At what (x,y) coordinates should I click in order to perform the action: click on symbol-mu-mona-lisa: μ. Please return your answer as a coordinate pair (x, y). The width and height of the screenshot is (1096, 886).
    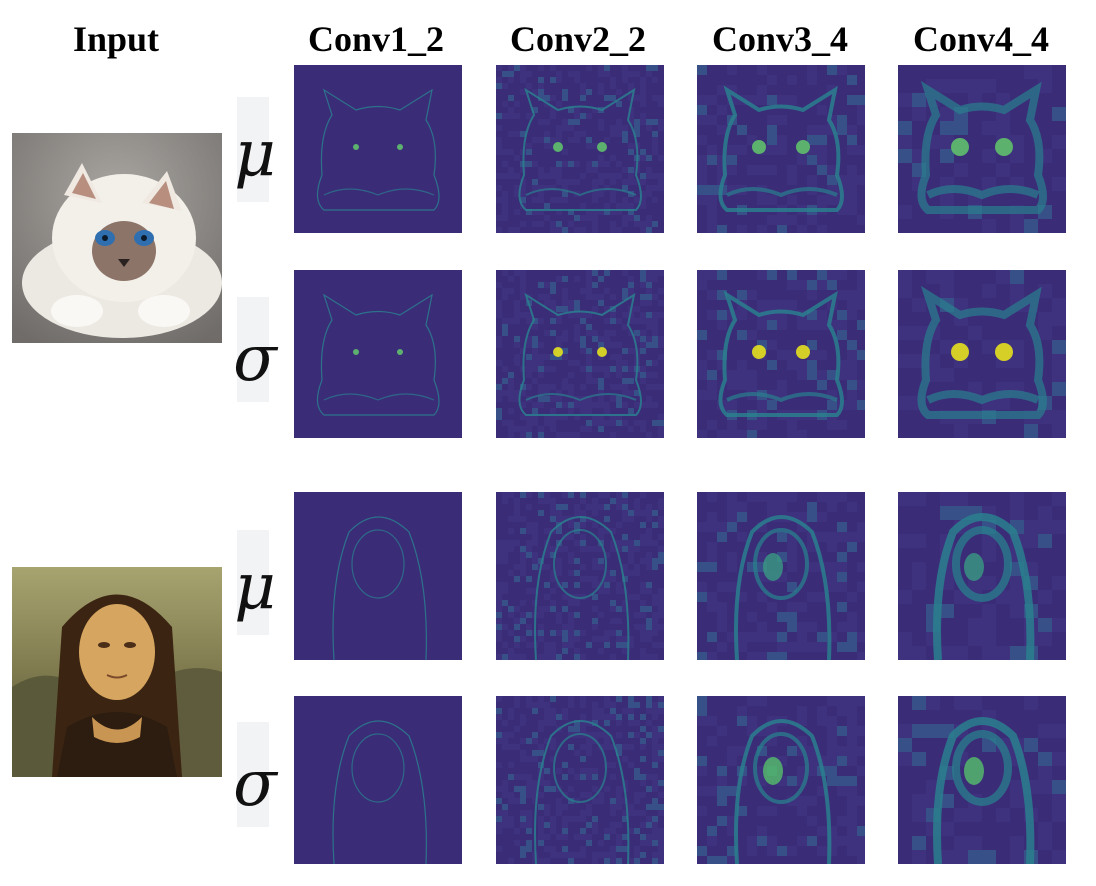
    Looking at the image, I should click on (255, 587).